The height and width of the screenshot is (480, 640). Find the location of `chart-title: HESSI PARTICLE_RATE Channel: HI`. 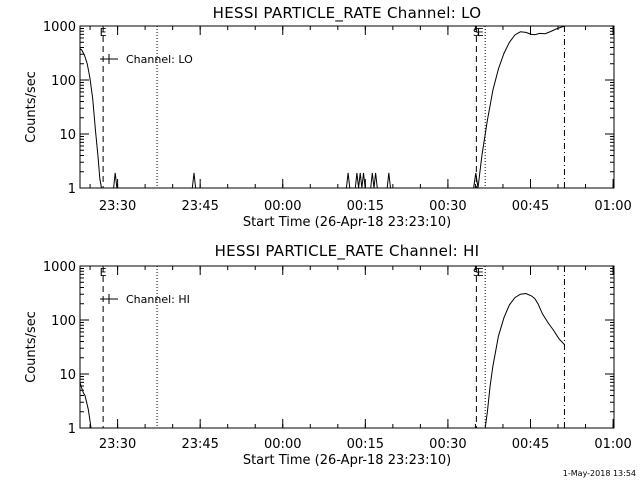

chart-title: HESSI PARTICLE_RATE Channel: HI is located at coordinates (347, 251).